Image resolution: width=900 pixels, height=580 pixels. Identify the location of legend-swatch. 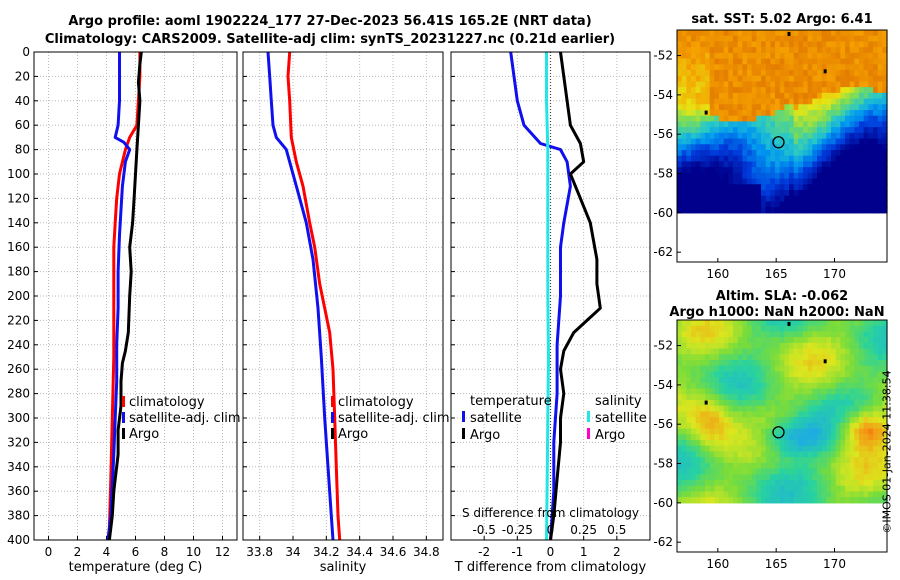
(123, 433).